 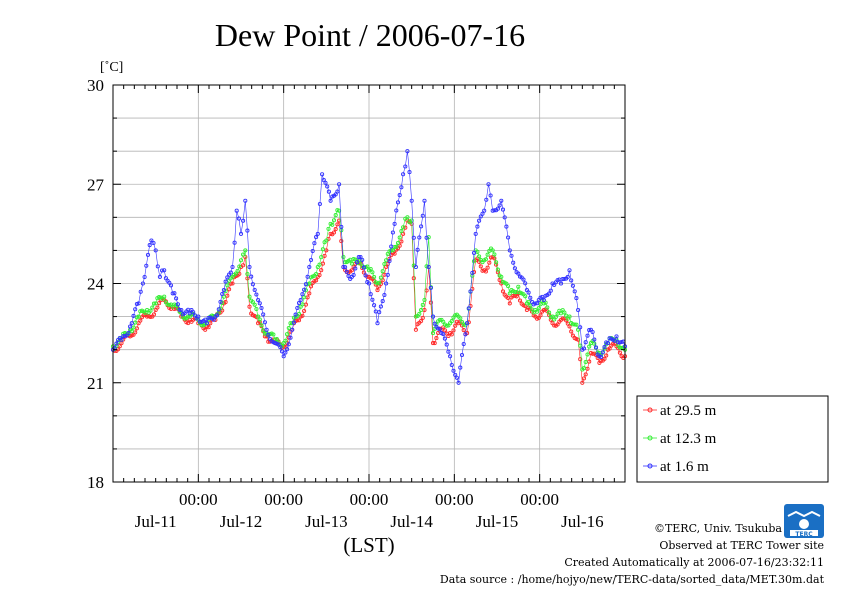 I want to click on y-axis-label: [˚C], so click(x=111, y=67).